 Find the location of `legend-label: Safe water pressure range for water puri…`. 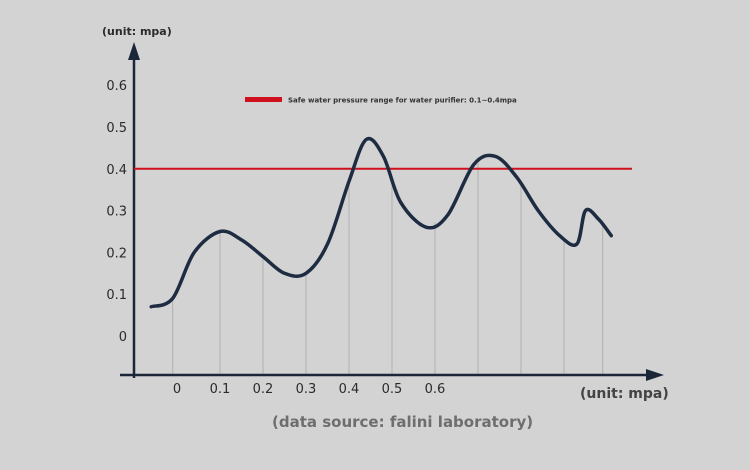

legend-label: Safe water pressure range for water puri… is located at coordinates (402, 101).